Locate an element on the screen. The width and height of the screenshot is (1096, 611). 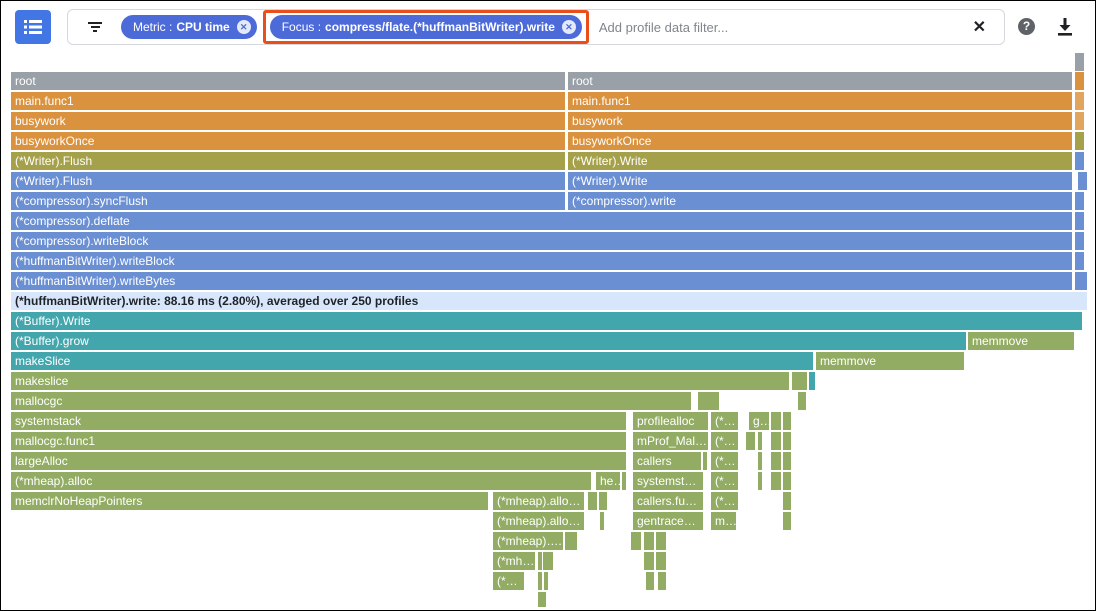
flame-frame: makeSlice is located at coordinates (412, 361).